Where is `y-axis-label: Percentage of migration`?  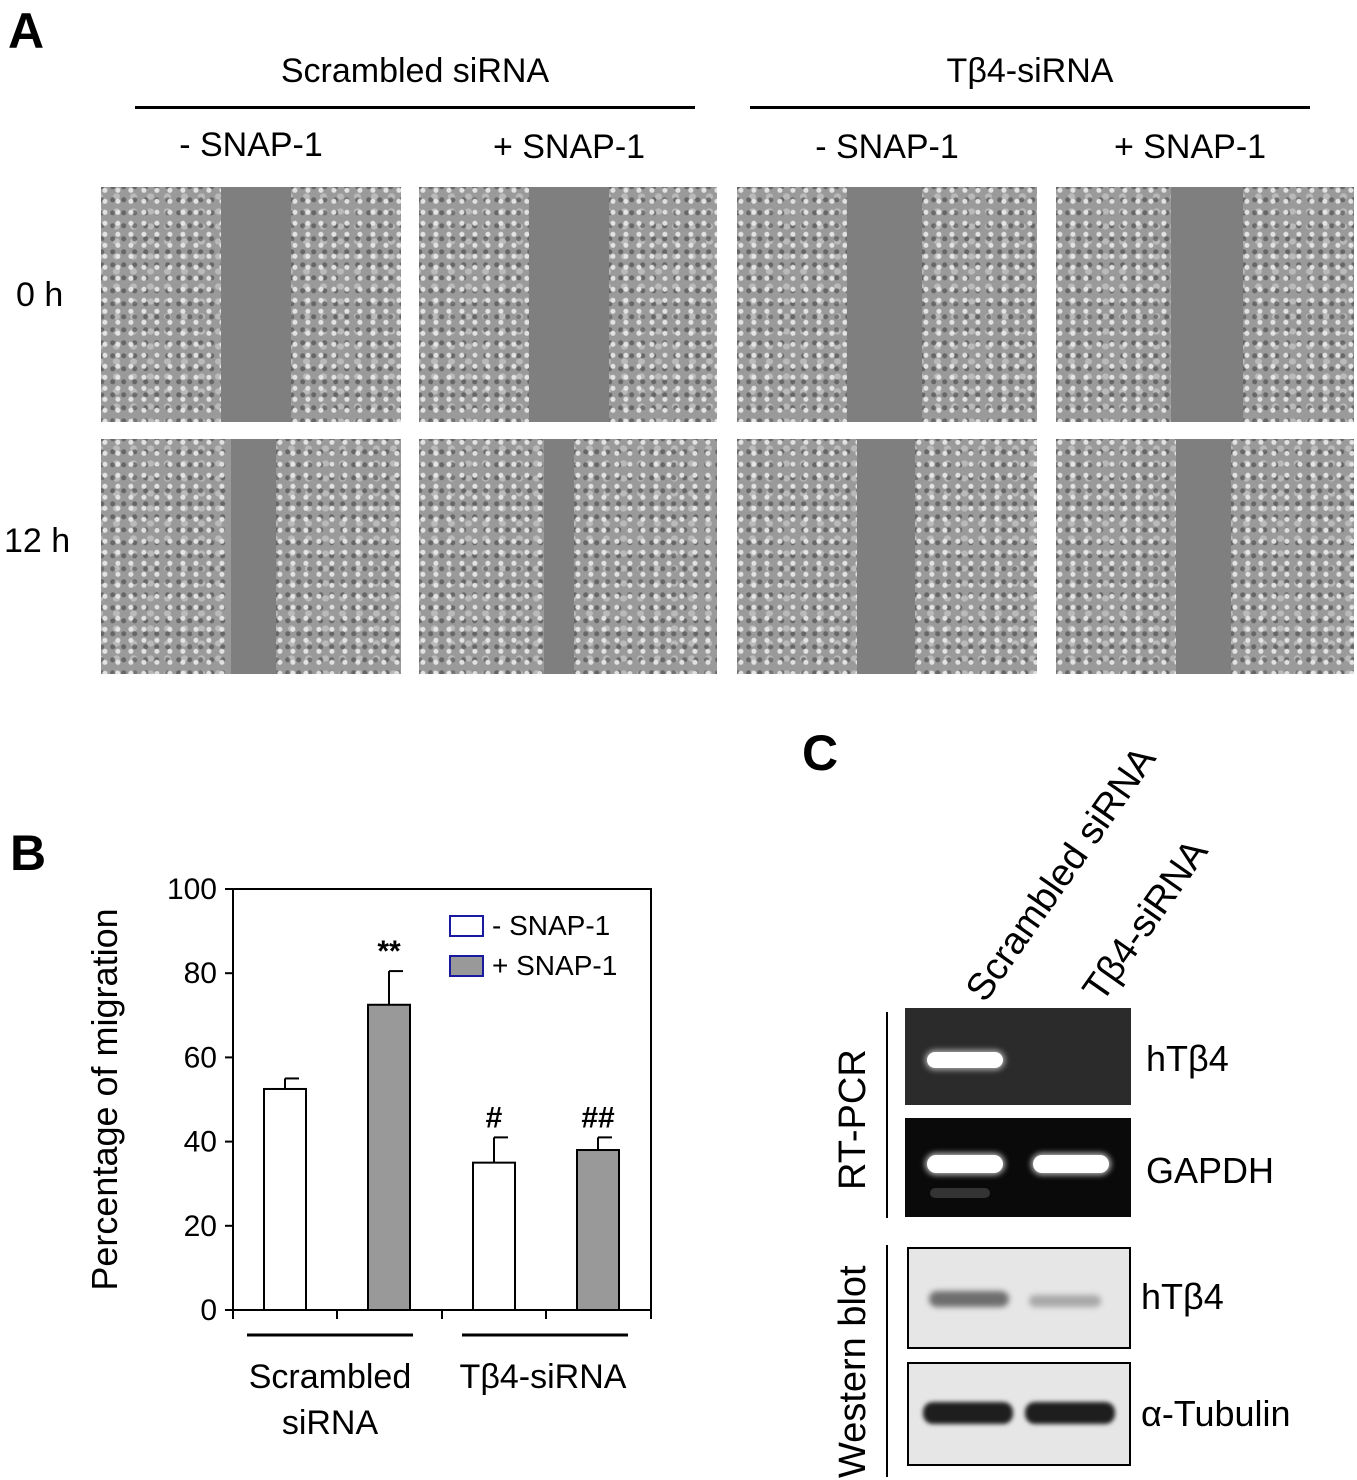
y-axis-label: Percentage of migration is located at coordinates (104, 1099).